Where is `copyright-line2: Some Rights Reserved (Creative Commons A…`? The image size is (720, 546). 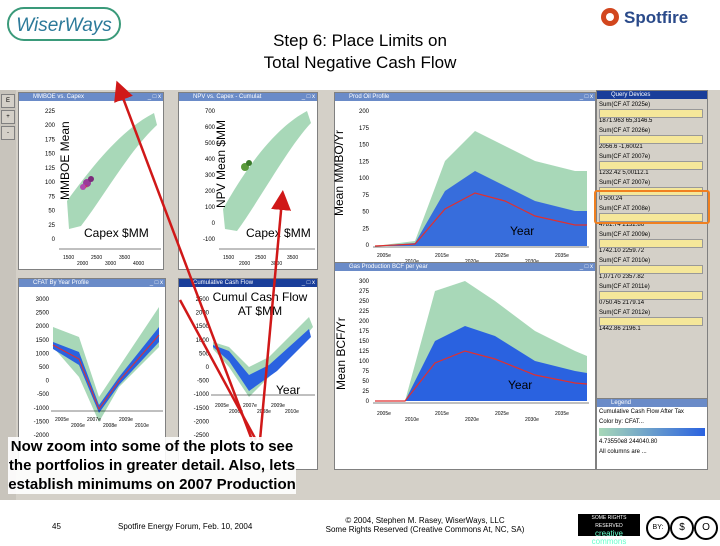
copyright-line2: Some Rights Reserved (Creative Commons A… is located at coordinates (425, 529).